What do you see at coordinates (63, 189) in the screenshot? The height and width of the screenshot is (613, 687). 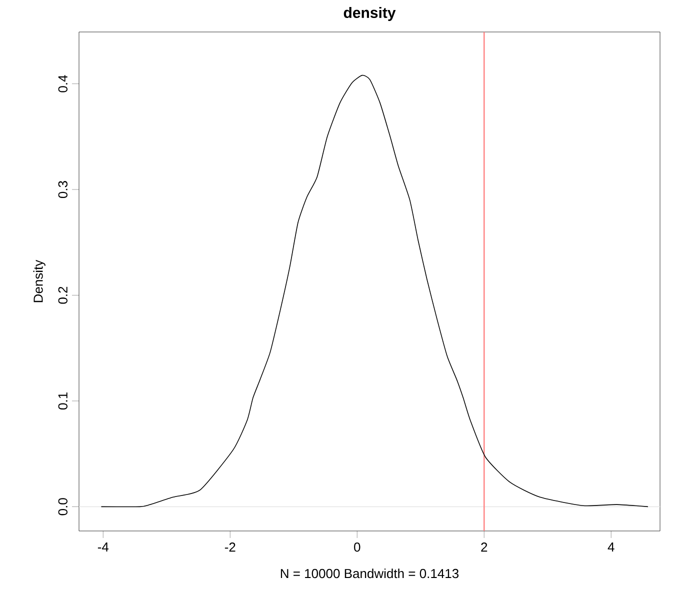 I see `y-tick-label: 0.3` at bounding box center [63, 189].